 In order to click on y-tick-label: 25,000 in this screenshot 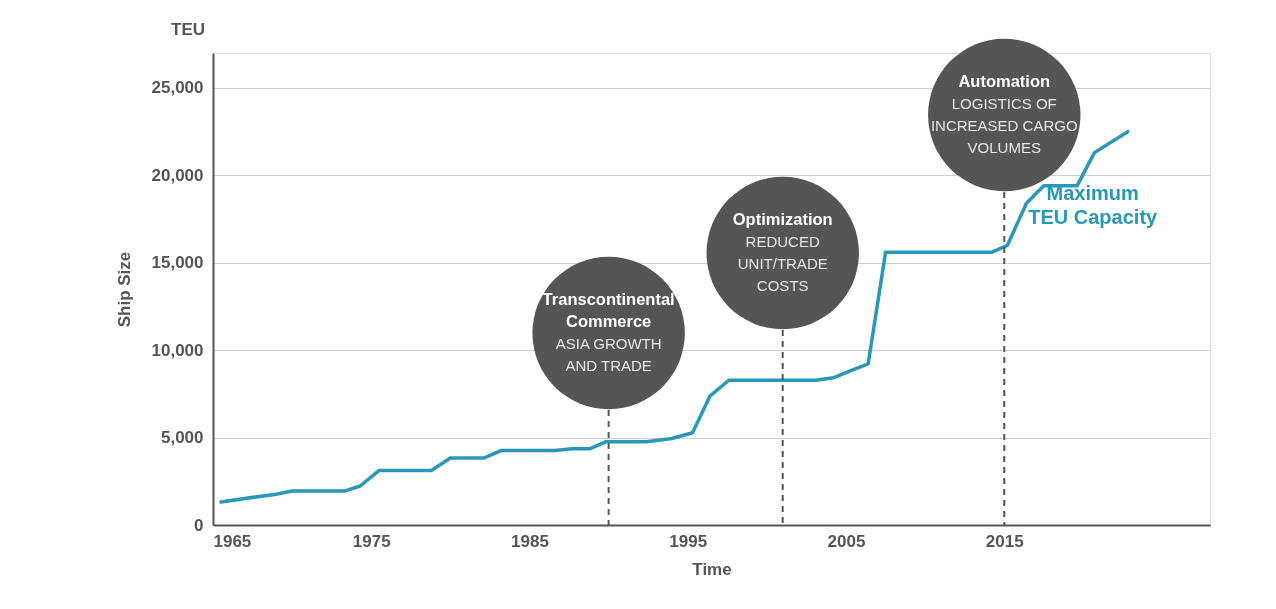, I will do `click(177, 88)`.